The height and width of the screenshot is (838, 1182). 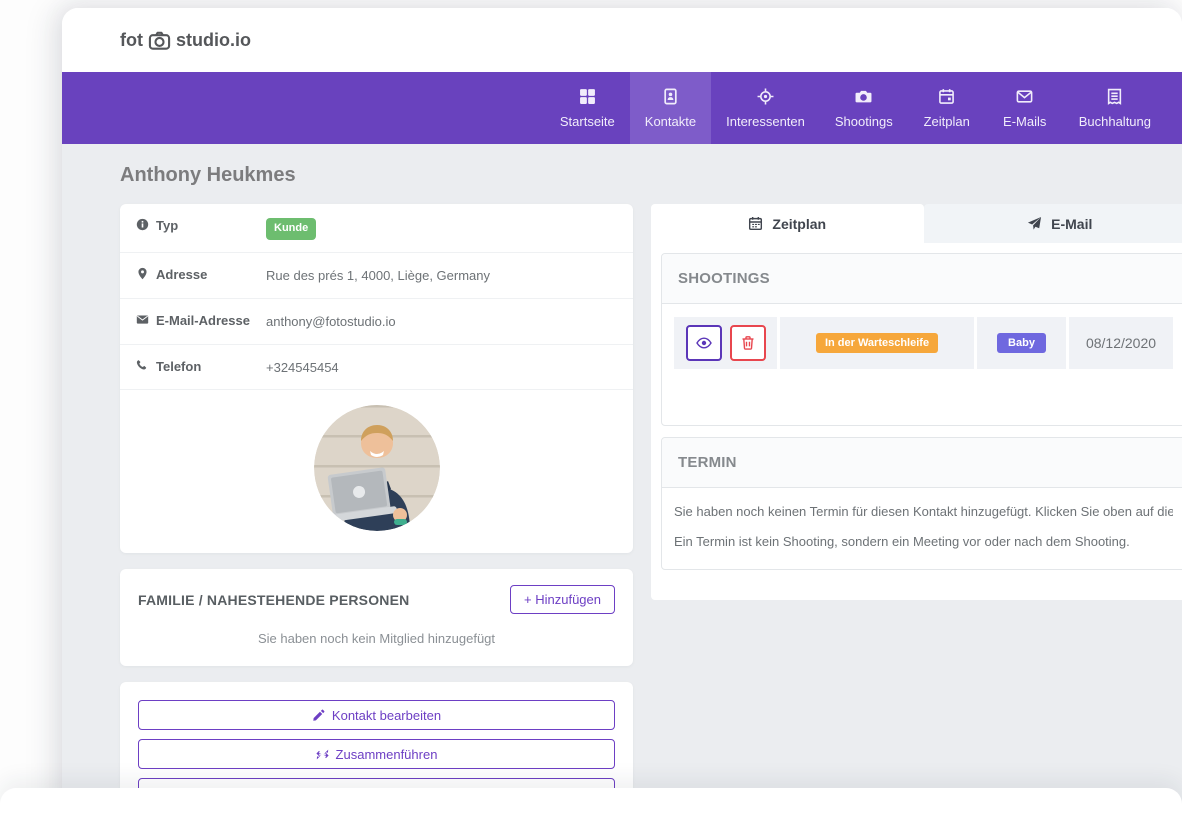 I want to click on family-title: FAMILIE / NAHESTEHENDE PERSONEN, so click(x=274, y=599).